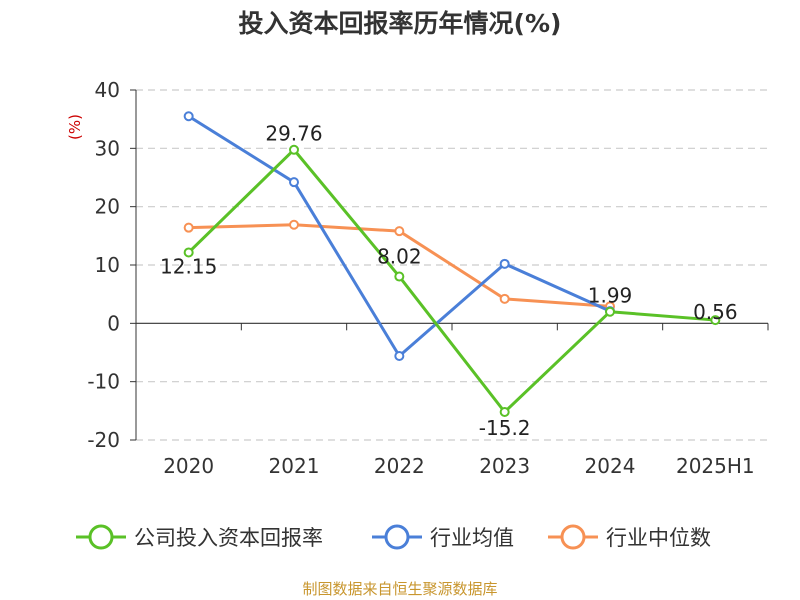 The image size is (800, 600). What do you see at coordinates (228, 538) in the screenshot?
I see `legend-label: 公司投入资本回报率` at bounding box center [228, 538].